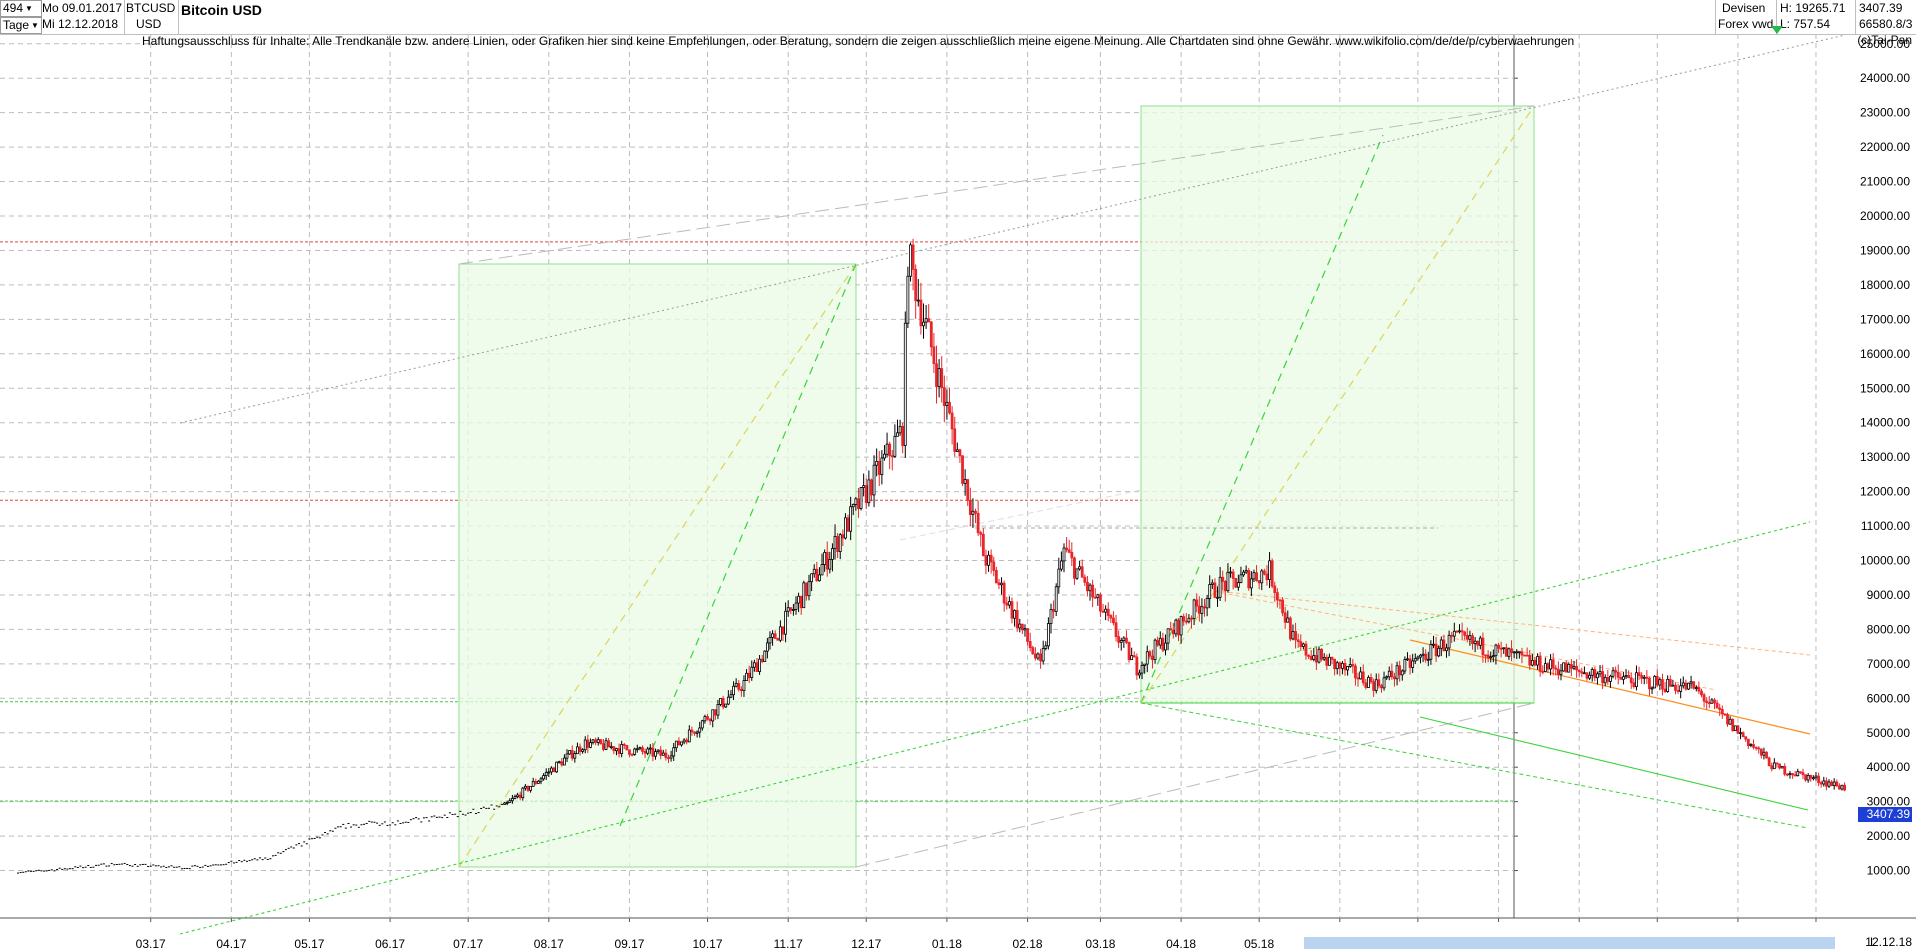 The height and width of the screenshot is (952, 1916). Describe the element at coordinates (80, 24) in the screenshot. I see `date-to: Mi 12.12.2018` at that location.